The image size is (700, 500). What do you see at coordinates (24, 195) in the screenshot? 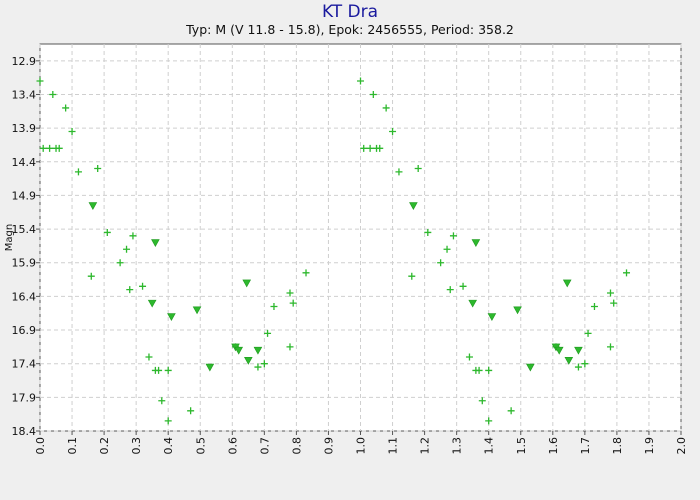
I see `y-tick-label: 14.9` at bounding box center [24, 195].